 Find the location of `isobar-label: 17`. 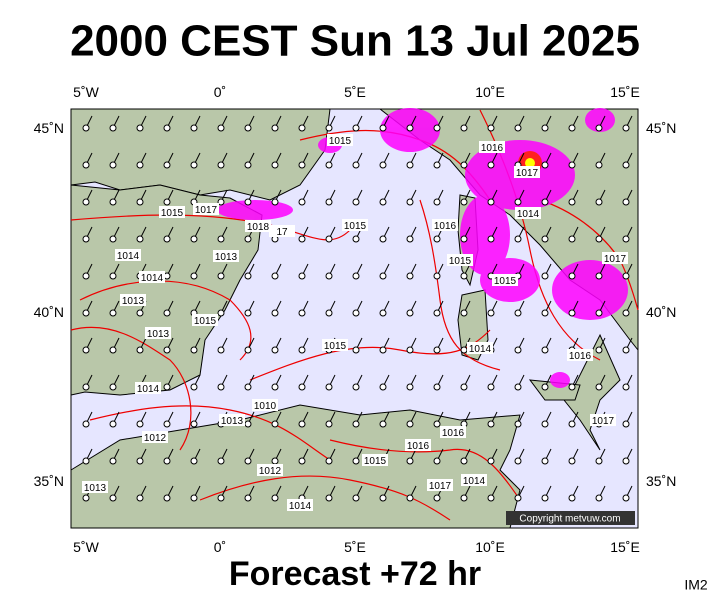

isobar-label: 17 is located at coordinates (282, 232).